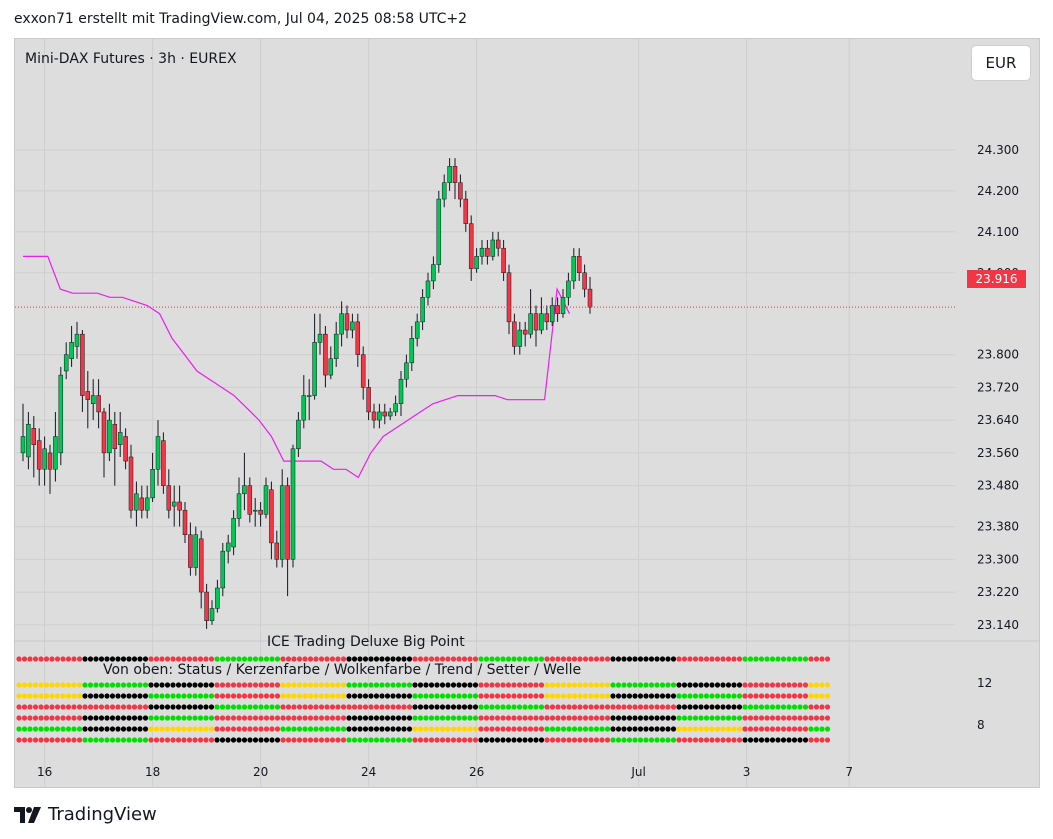 This screenshot has width=1053, height=839. I want to click on symbol-title: Mini-DAX Futures · 3h · EUREX, so click(131, 59).